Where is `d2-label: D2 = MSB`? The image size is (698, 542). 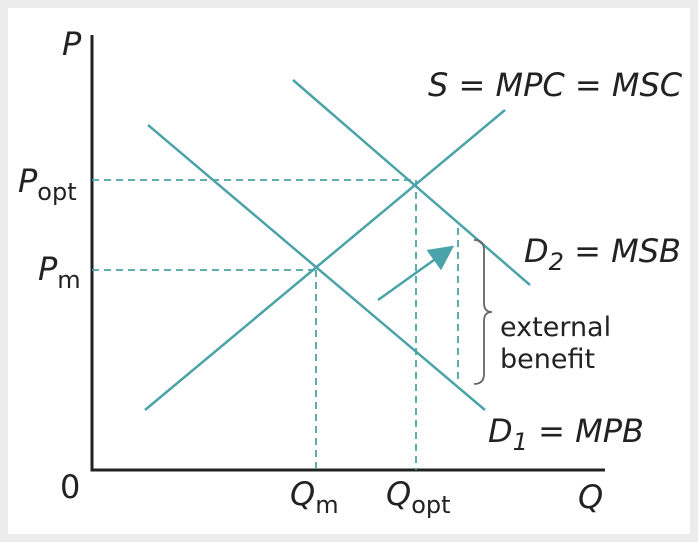
d2-label: D2 = MSB is located at coordinates (602, 254).